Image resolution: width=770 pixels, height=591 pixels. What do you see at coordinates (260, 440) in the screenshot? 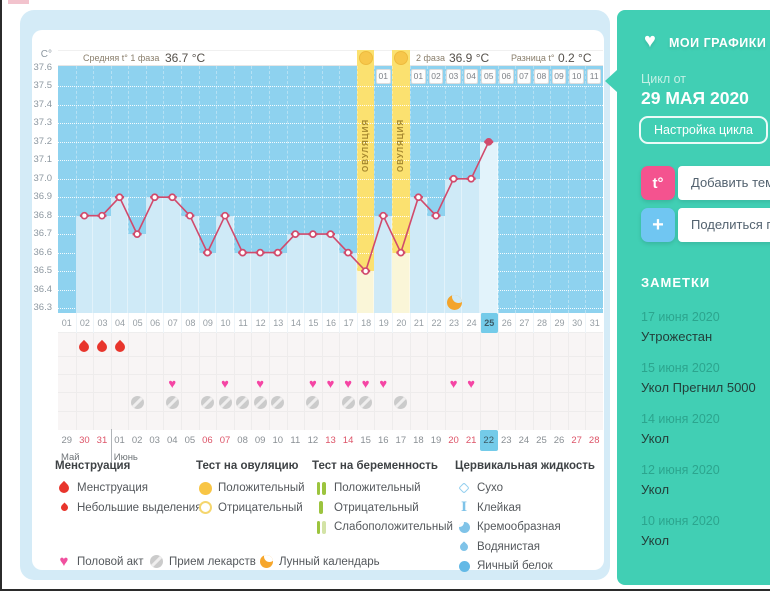
I see `calendar-date-cell: 09` at bounding box center [260, 440].